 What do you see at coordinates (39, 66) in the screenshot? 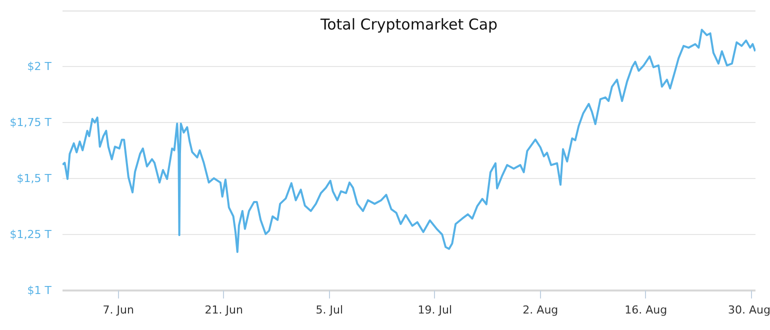
I see `y-tick-label: $2 T` at bounding box center [39, 66].